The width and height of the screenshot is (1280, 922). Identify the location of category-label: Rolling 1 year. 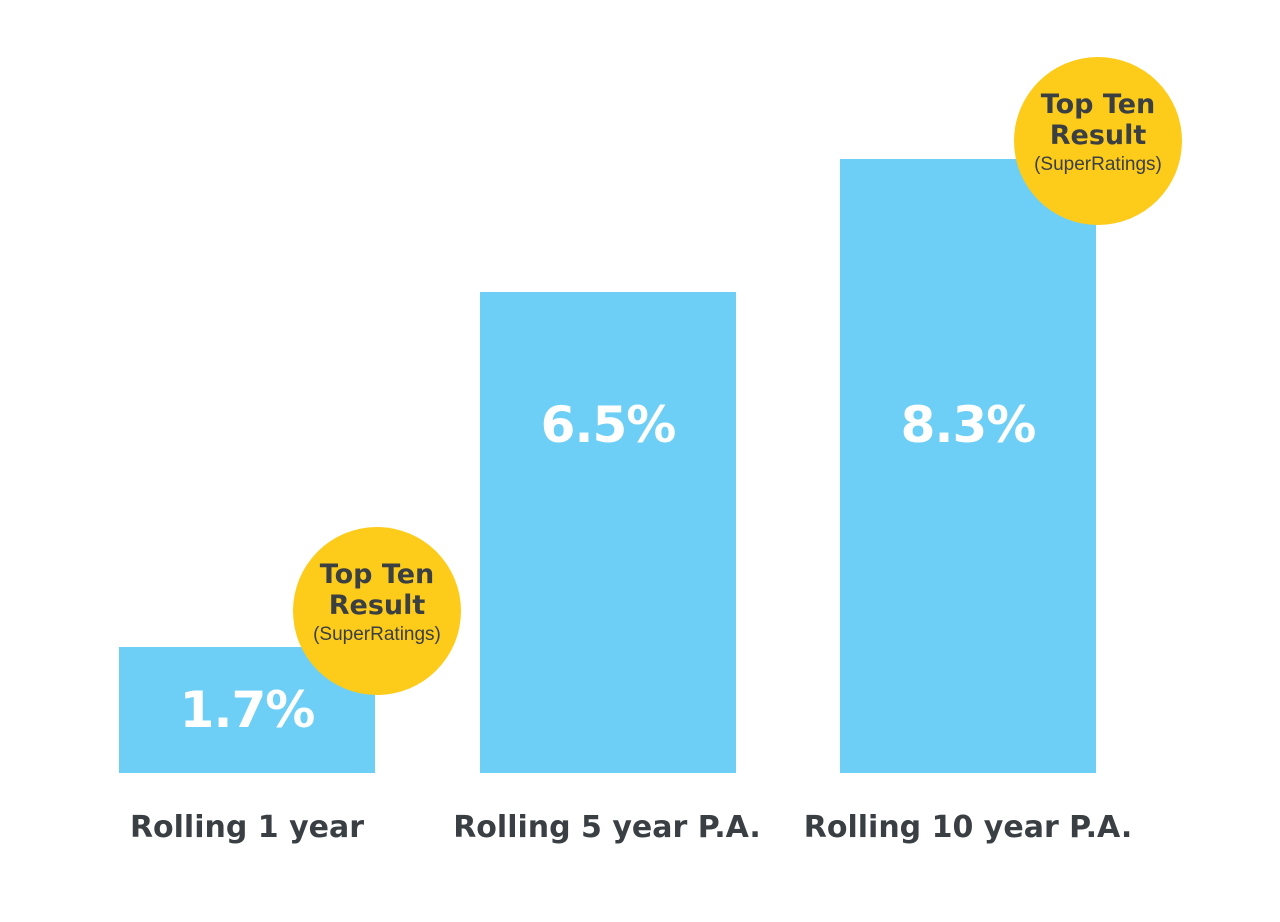
(247, 827).